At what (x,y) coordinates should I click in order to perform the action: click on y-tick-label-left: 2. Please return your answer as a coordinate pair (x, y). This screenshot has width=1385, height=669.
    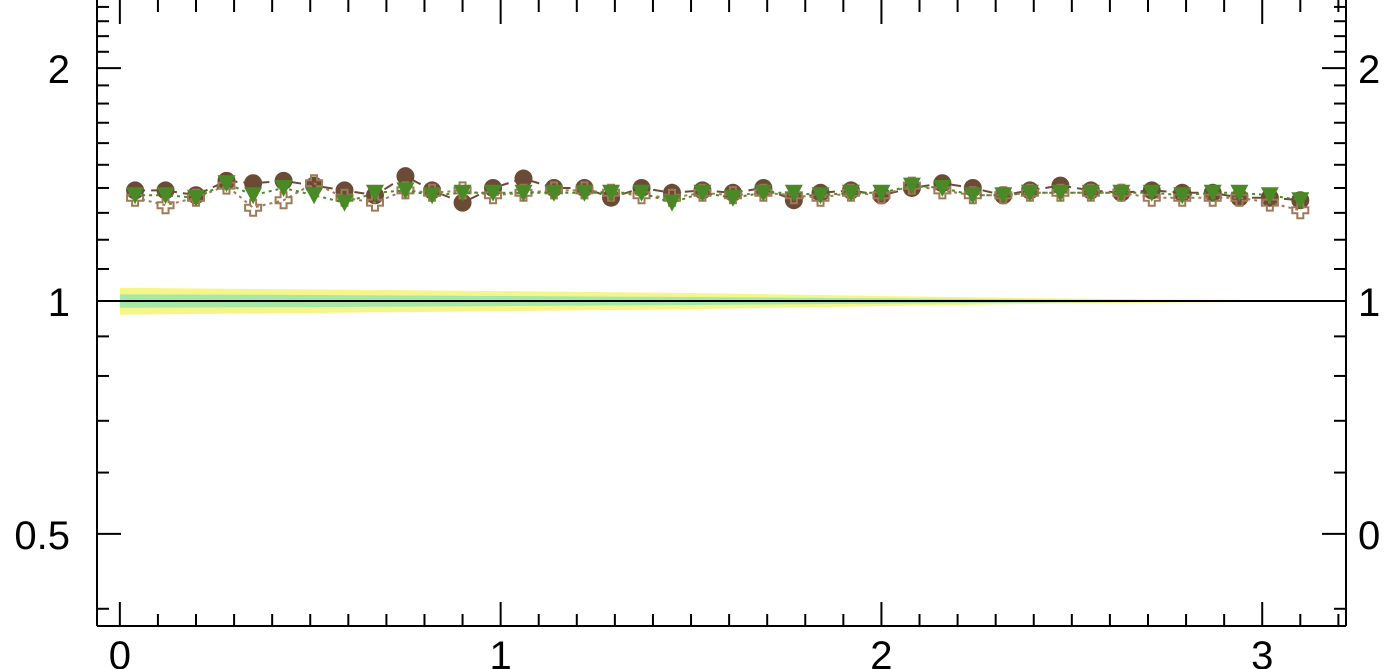
    Looking at the image, I should click on (59, 70).